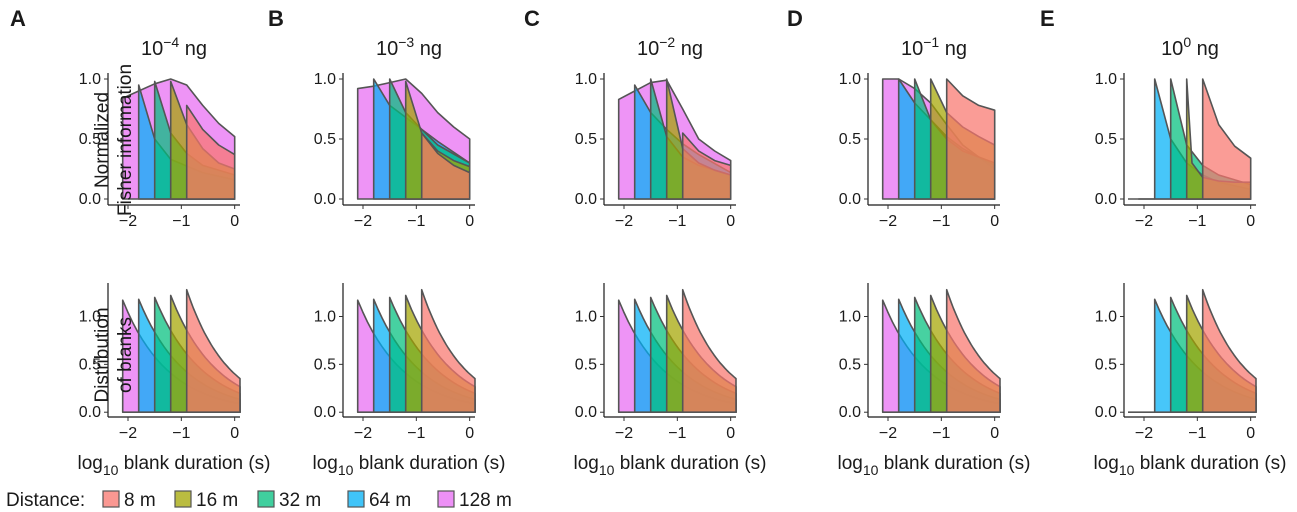 This screenshot has height=512, width=1297. Describe the element at coordinates (125, 140) in the screenshot. I see `row-label-top-line2: Fisher information` at that location.